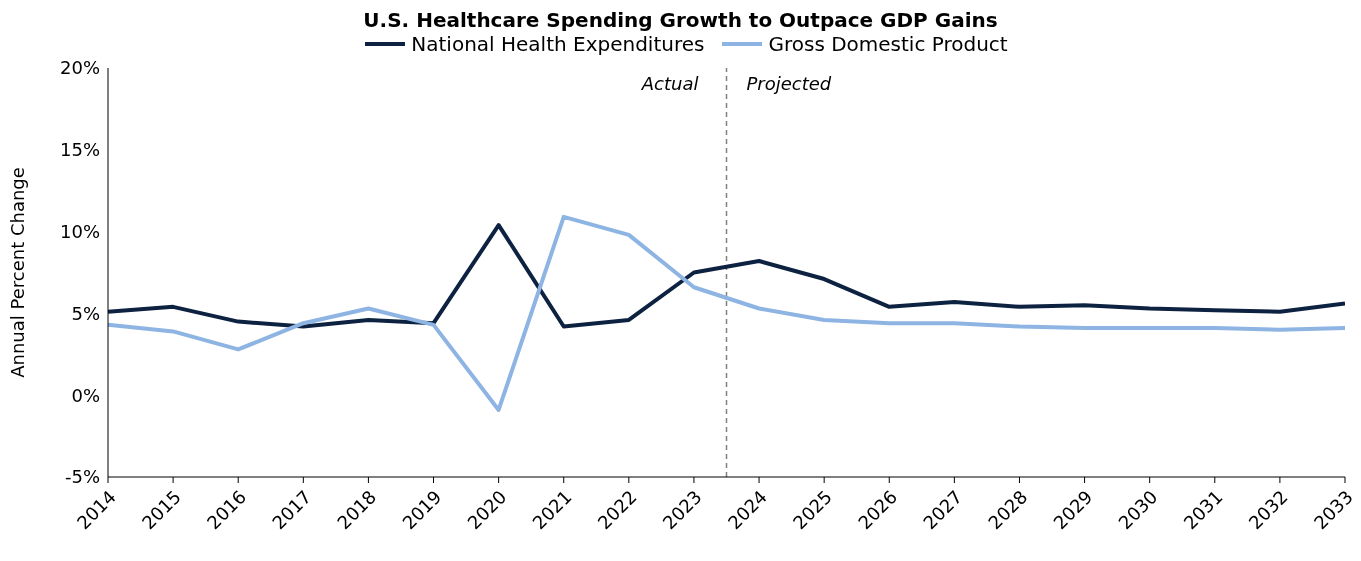  What do you see at coordinates (18, 272) in the screenshot?
I see `y-axis-title: Annual Percent Change` at bounding box center [18, 272].